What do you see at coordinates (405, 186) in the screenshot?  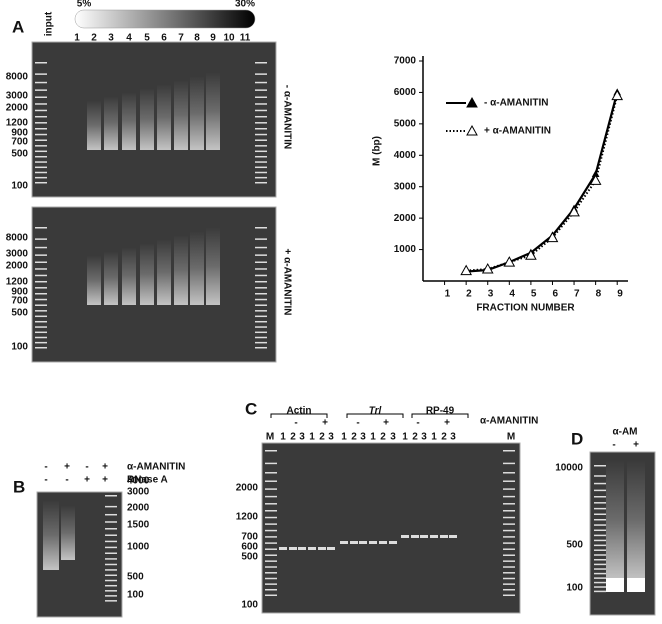 I see `y-tick-label: 3000` at bounding box center [405, 186].